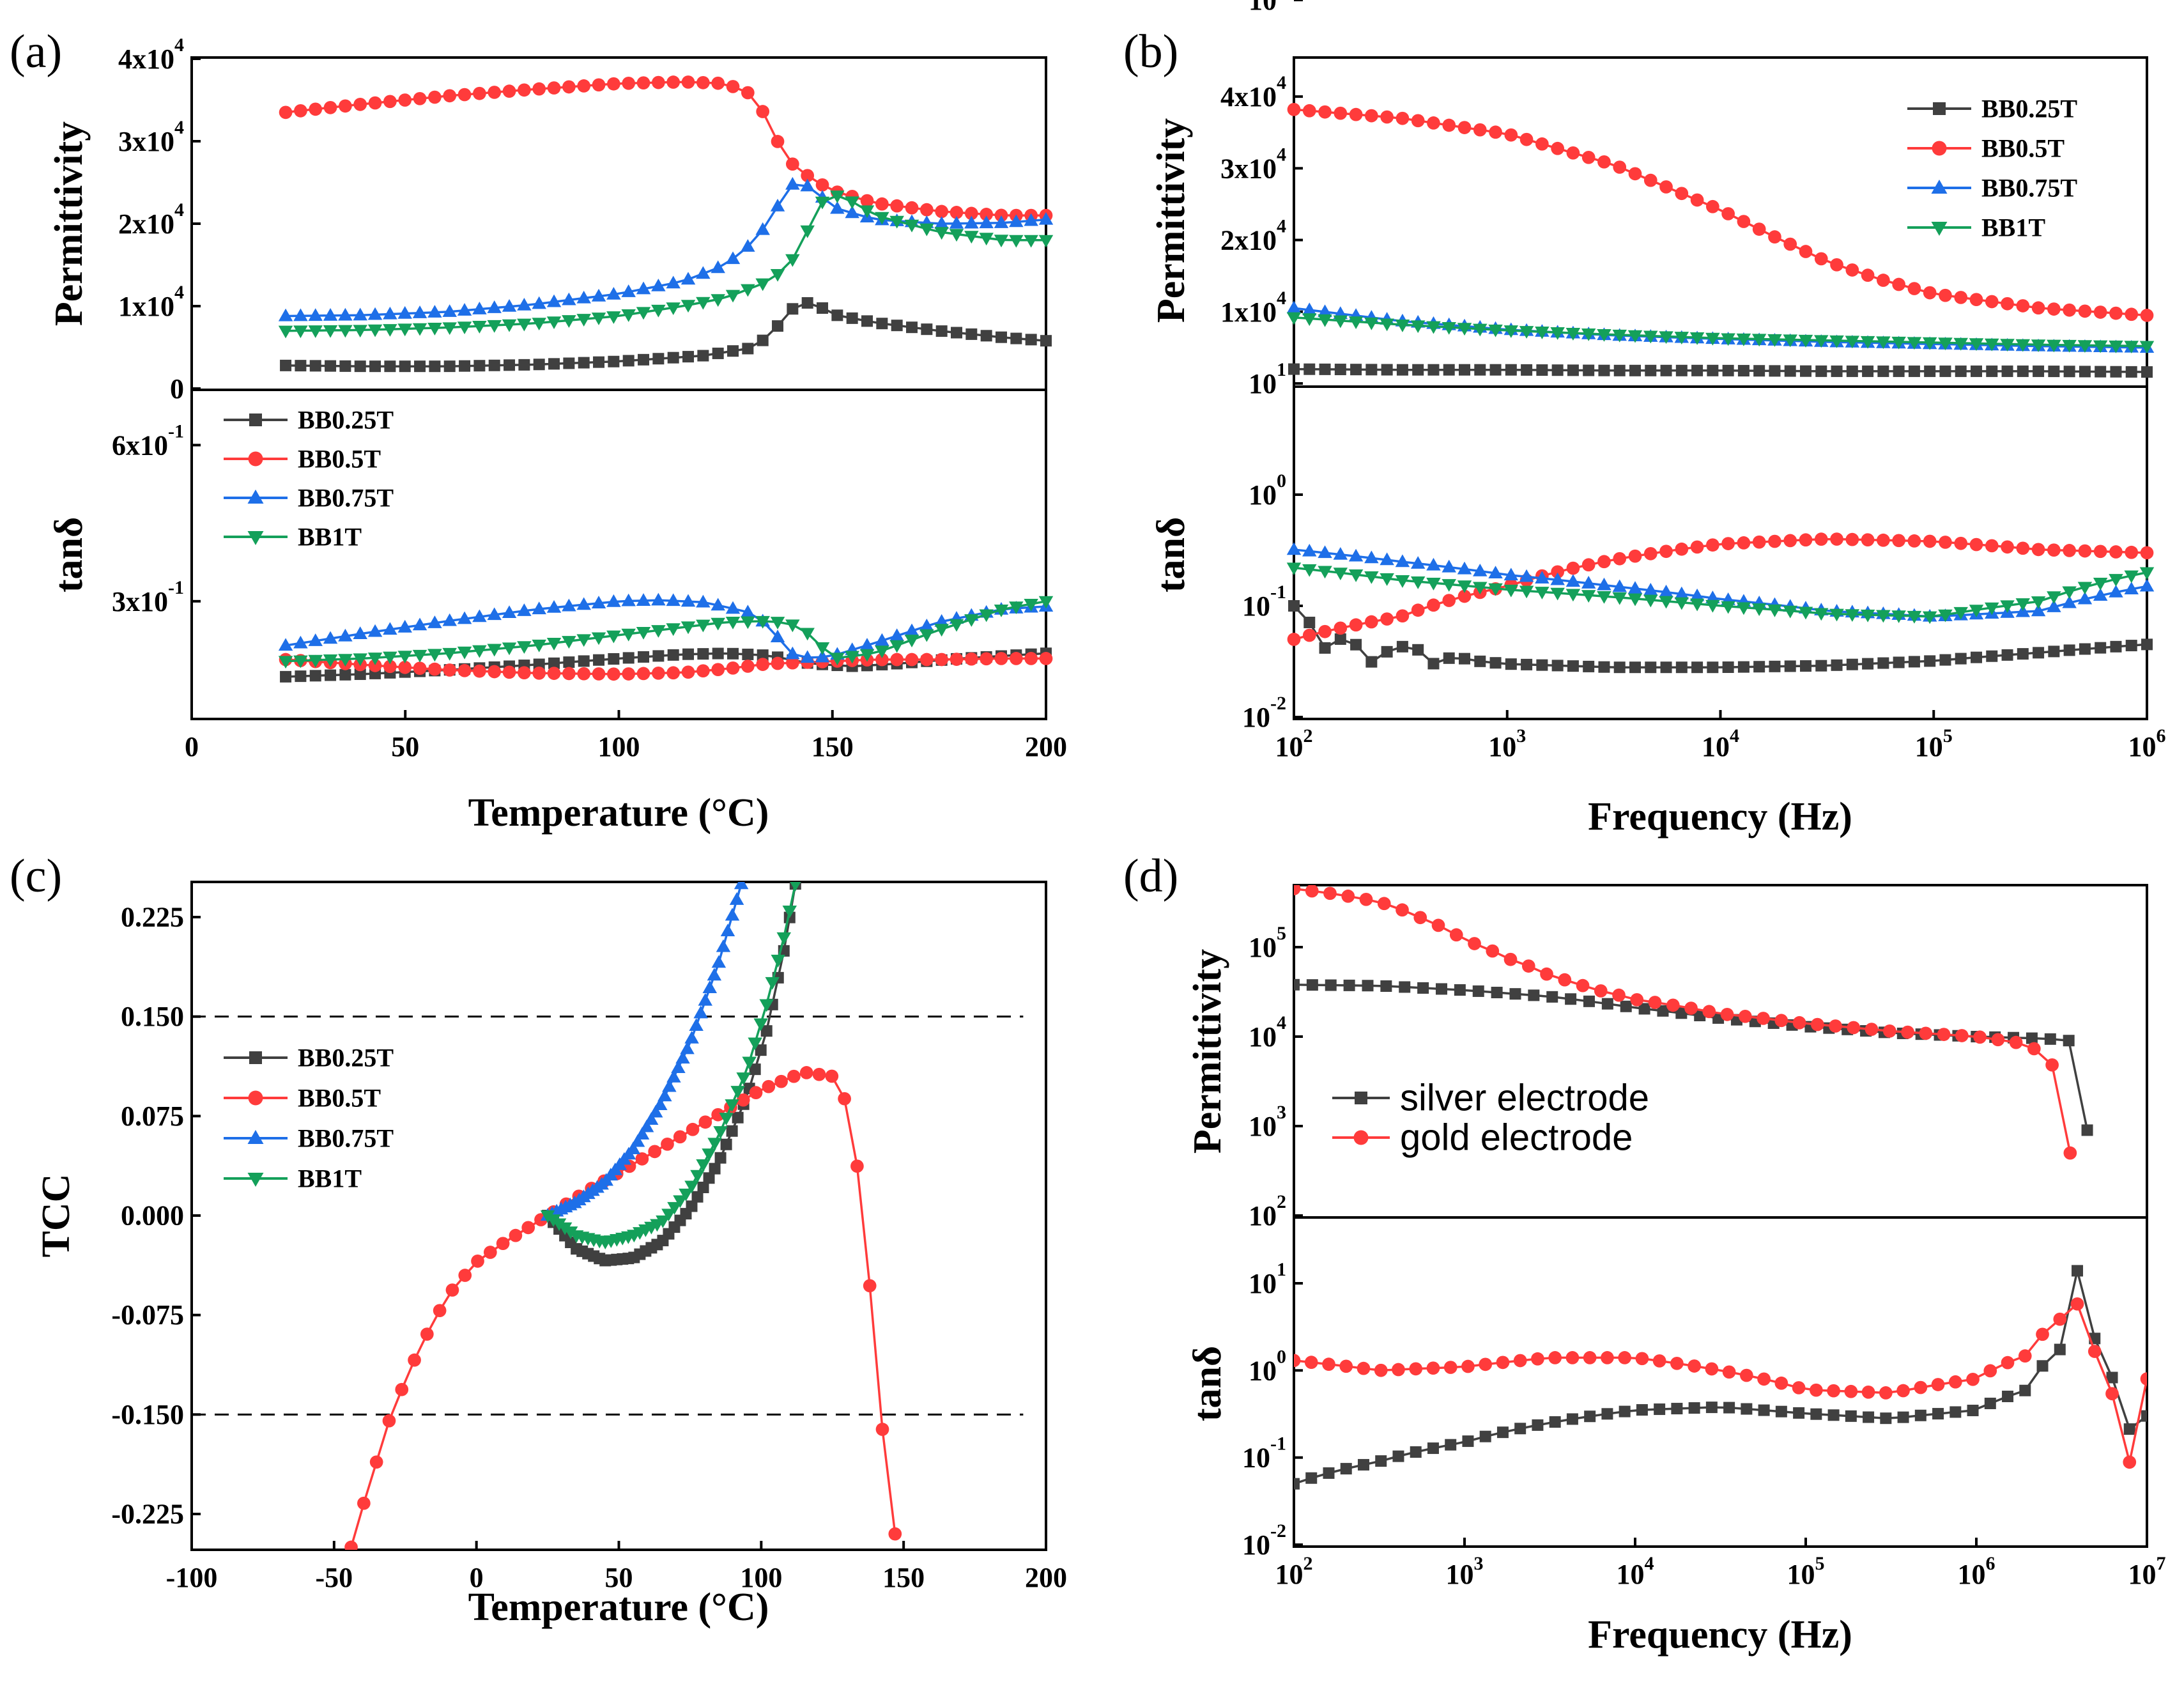 The width and height of the screenshot is (2184, 1684). Describe the element at coordinates (2147, 743) in the screenshot. I see `panel-b-x-tick-label: 106` at that location.